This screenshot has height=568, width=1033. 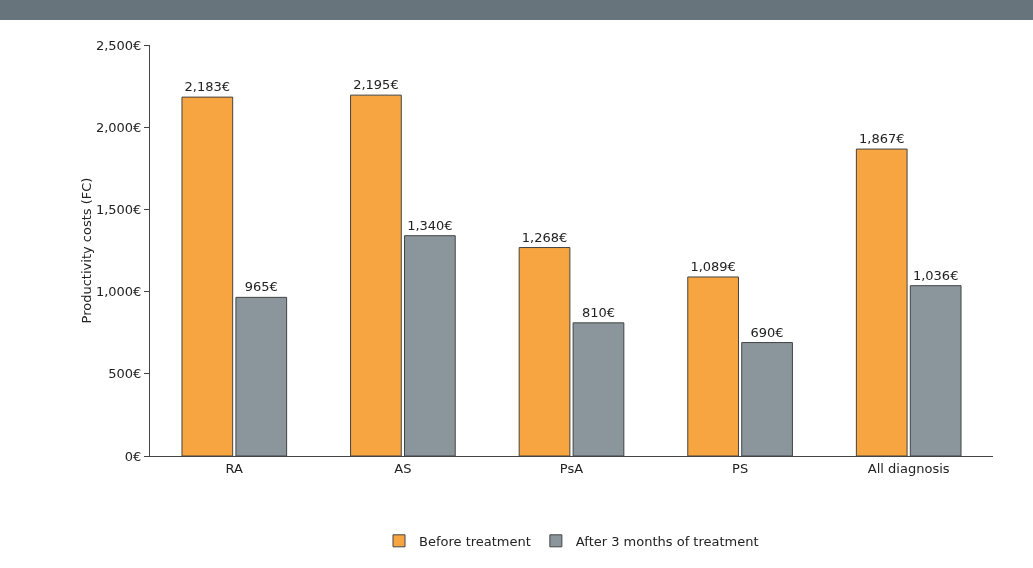 I want to click on y-tick-label: 1,000€, so click(x=118, y=292).